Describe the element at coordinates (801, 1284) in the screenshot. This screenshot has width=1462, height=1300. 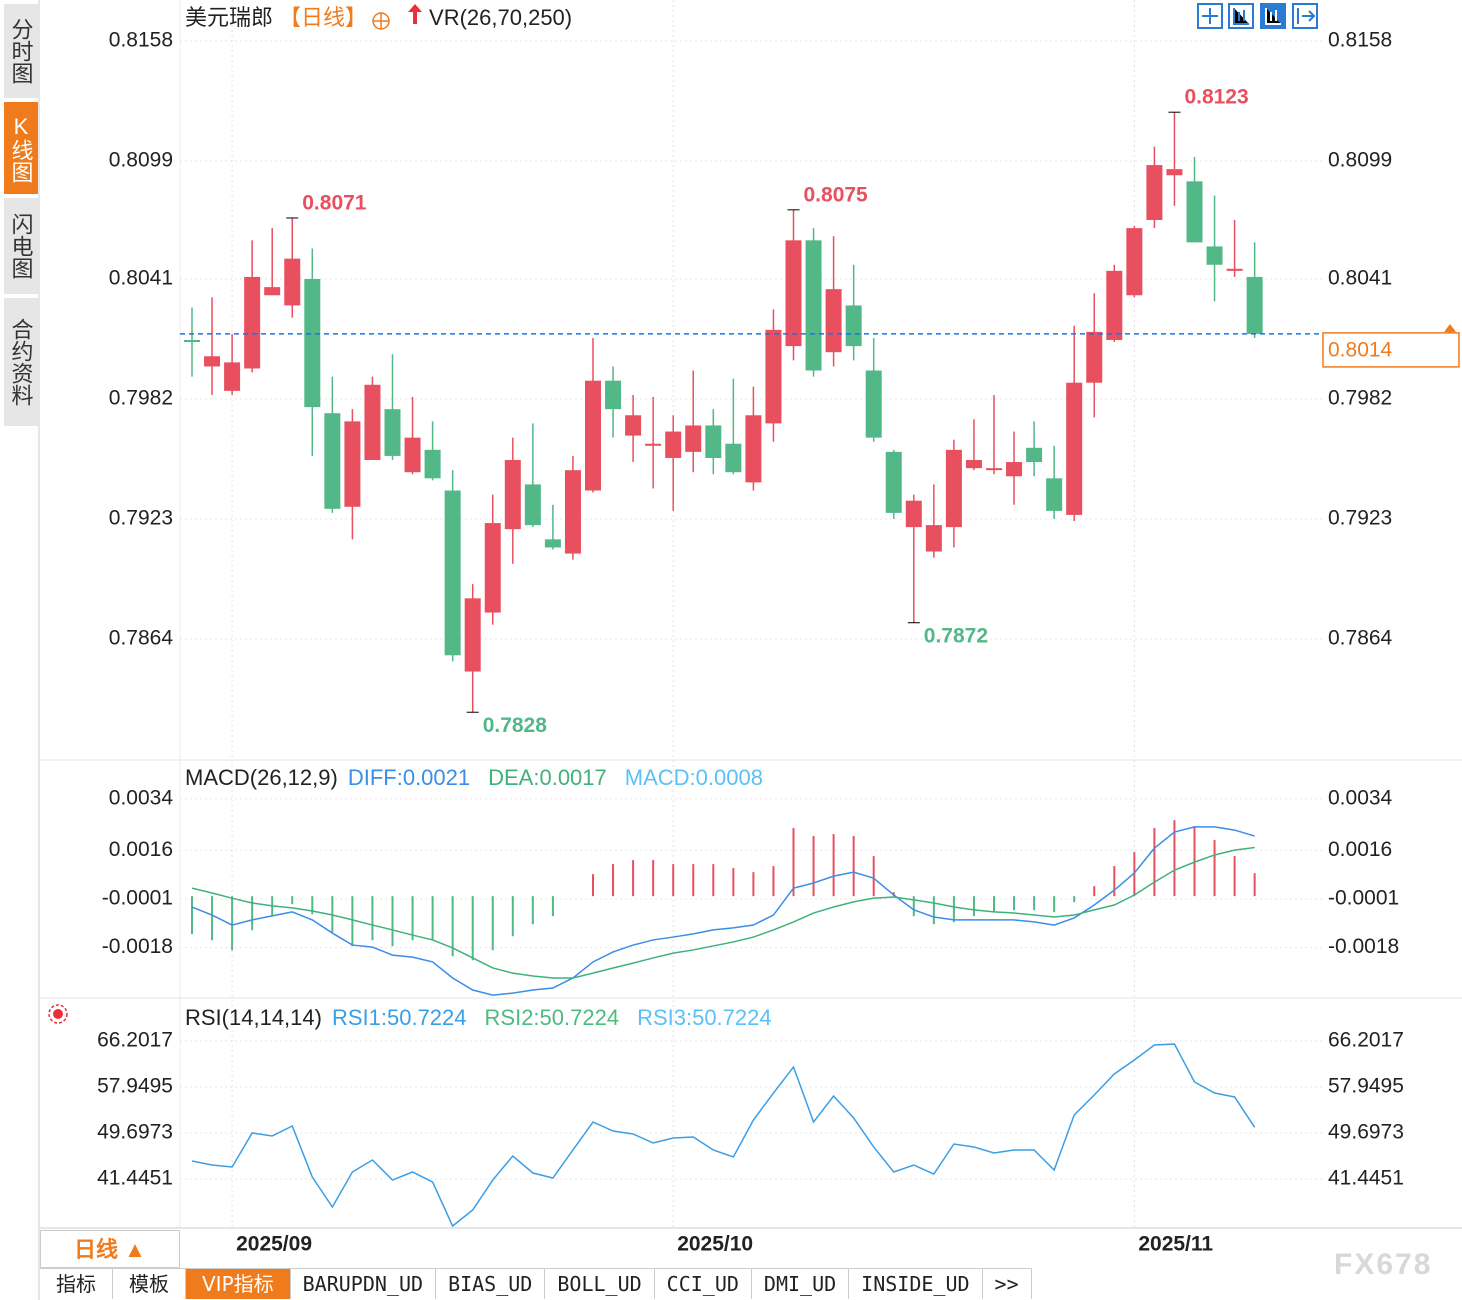
I see `tab: DMI_UD` at that location.